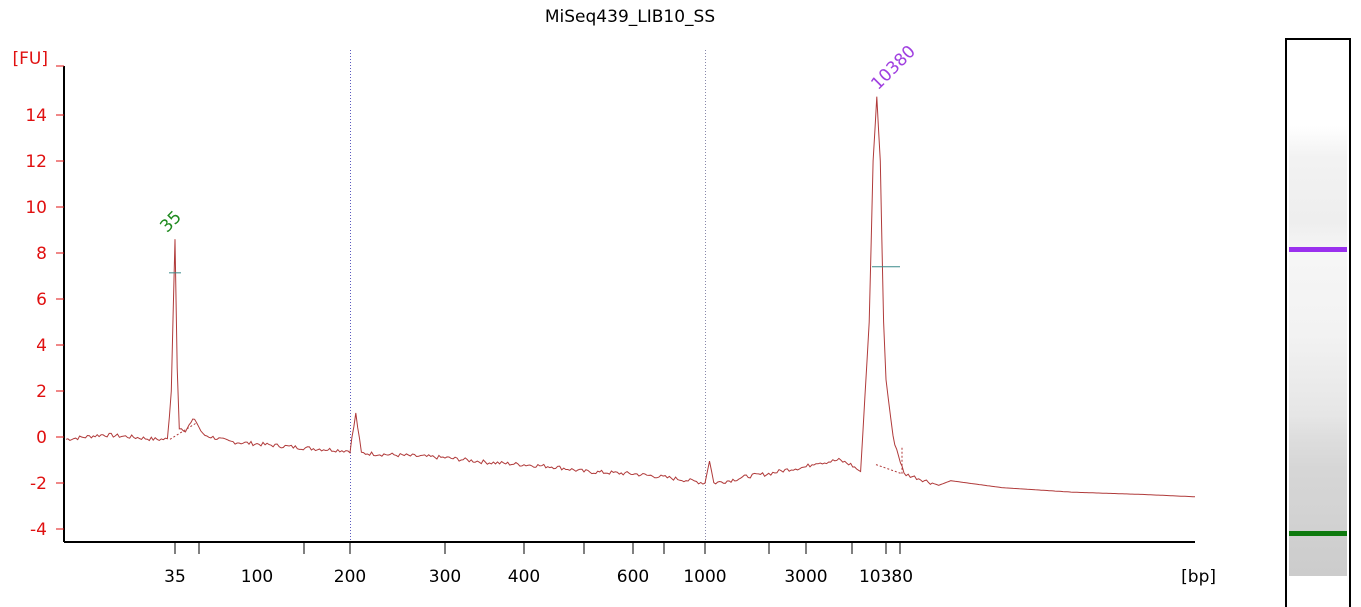  Describe the element at coordinates (805, 577) in the screenshot. I see `x-tick-label: 3000` at that location.